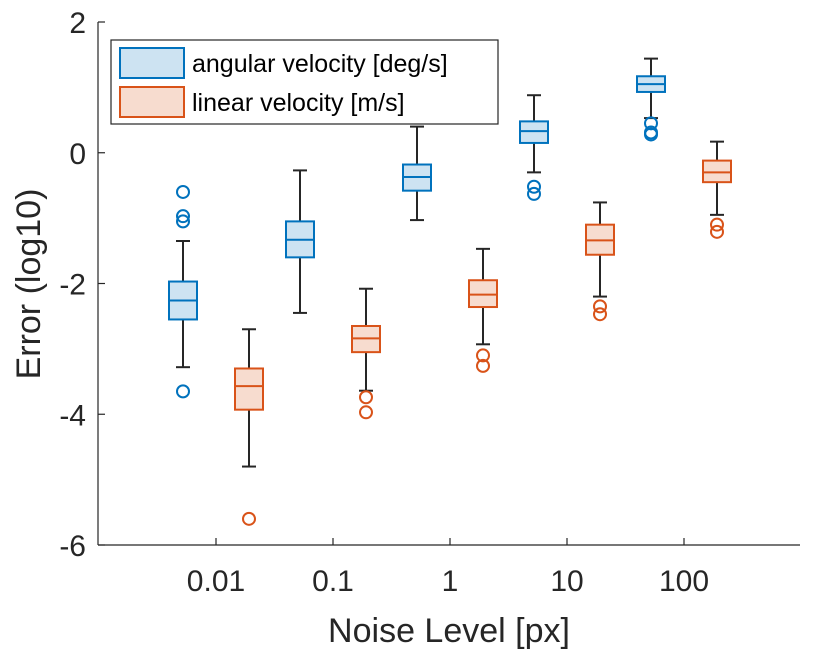  I want to click on box-linear-0.1, so click(366, 353).